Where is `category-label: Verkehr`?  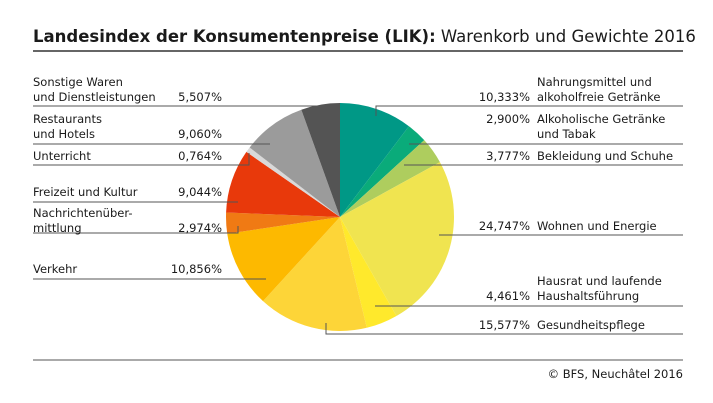
category-label: Verkehr is located at coordinates (55, 269).